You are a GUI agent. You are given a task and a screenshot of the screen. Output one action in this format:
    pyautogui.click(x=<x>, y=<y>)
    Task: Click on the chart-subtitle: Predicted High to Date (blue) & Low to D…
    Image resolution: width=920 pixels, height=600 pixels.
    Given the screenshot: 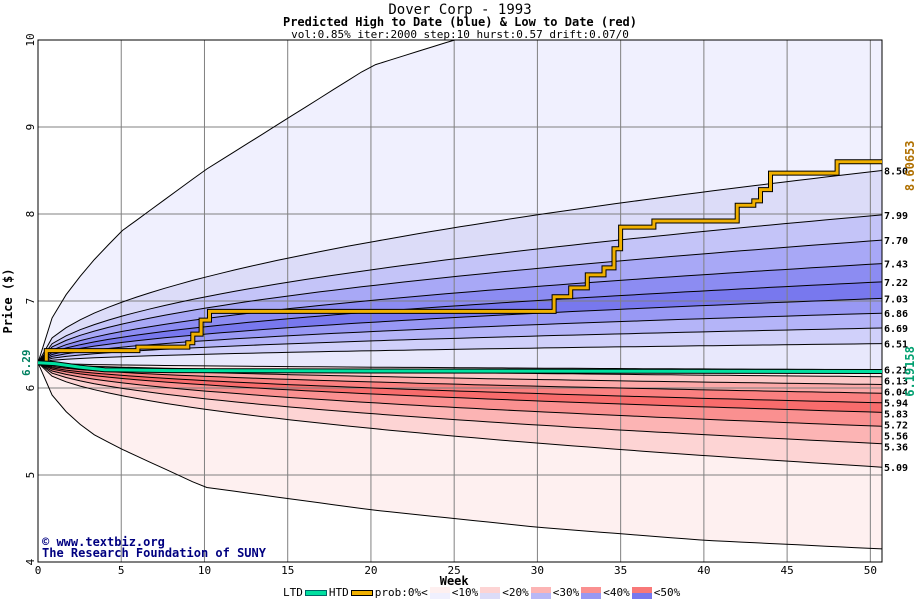 What is the action you would take?
    pyautogui.click(x=459, y=22)
    